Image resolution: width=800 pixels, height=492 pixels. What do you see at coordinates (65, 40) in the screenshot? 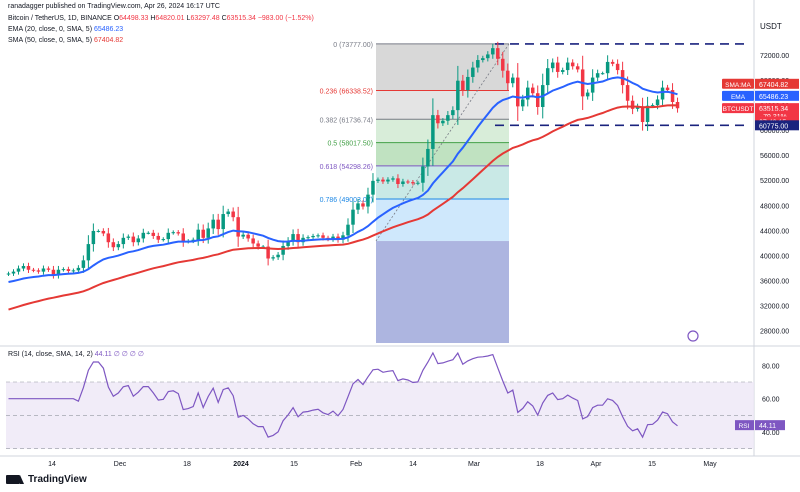
I see `sma-legend: SMA (50, close, 0, SMA, 5) 67404.82` at bounding box center [65, 40].